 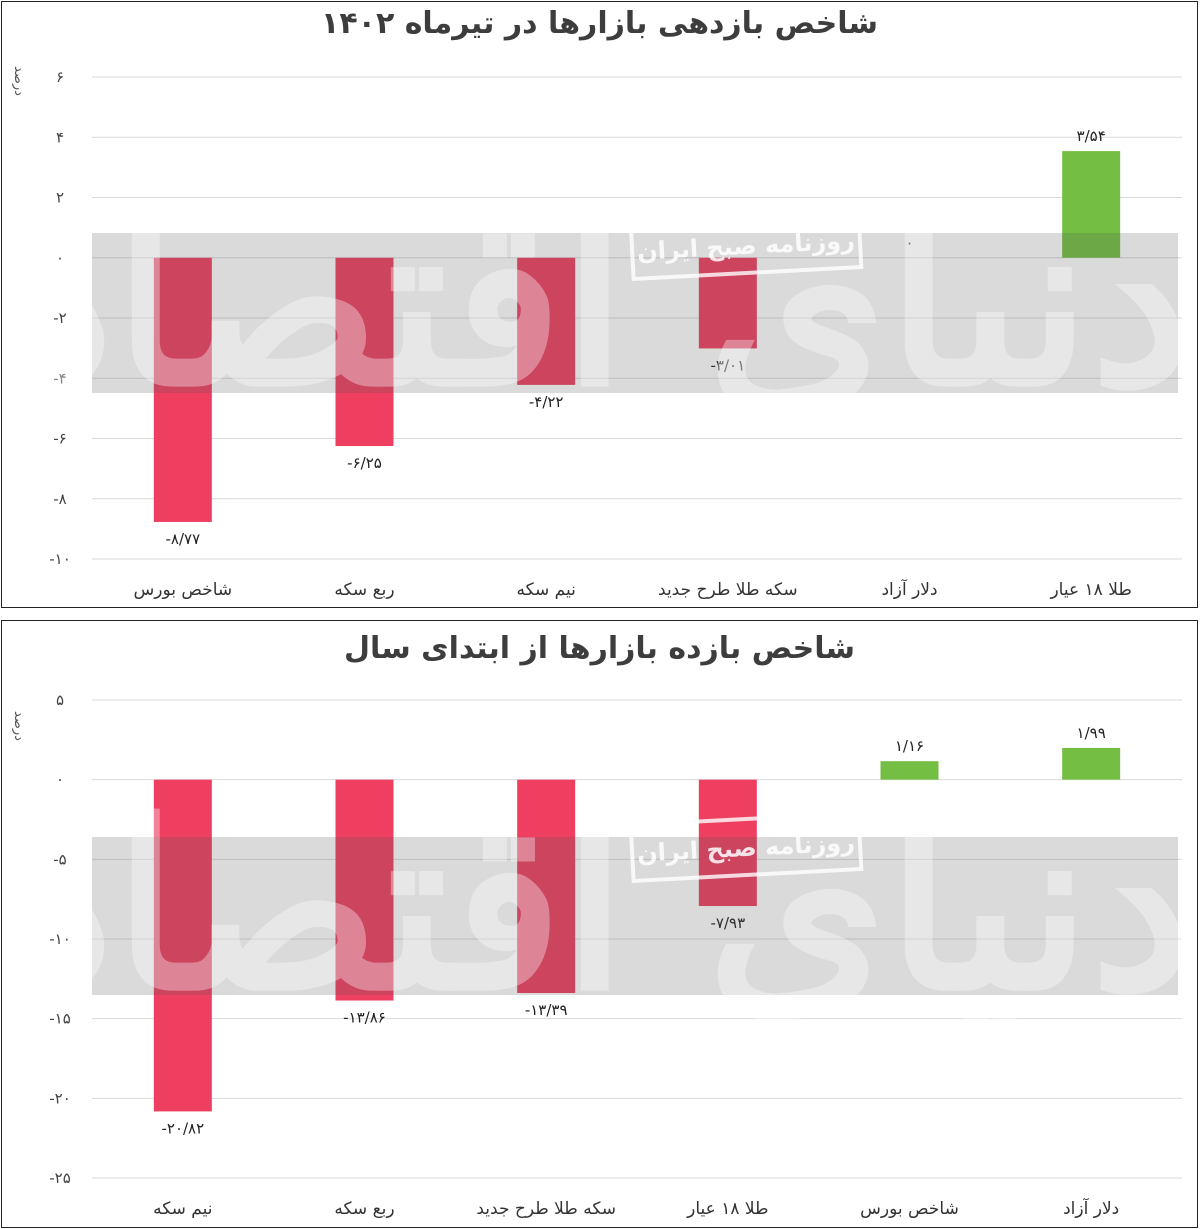 What do you see at coordinates (60, 1178) in the screenshot?
I see `y-tick-label: -۲۵` at bounding box center [60, 1178].